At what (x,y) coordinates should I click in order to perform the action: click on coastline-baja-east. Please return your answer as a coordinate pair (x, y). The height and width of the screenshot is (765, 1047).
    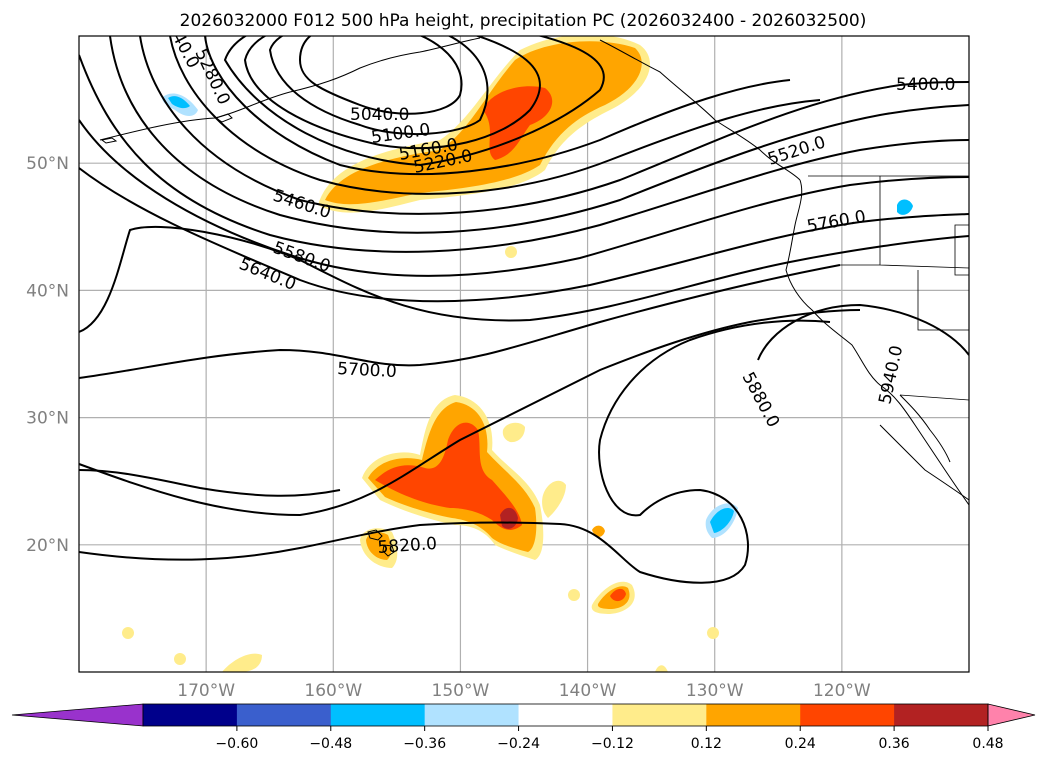
    Looking at the image, I should click on (925, 428).